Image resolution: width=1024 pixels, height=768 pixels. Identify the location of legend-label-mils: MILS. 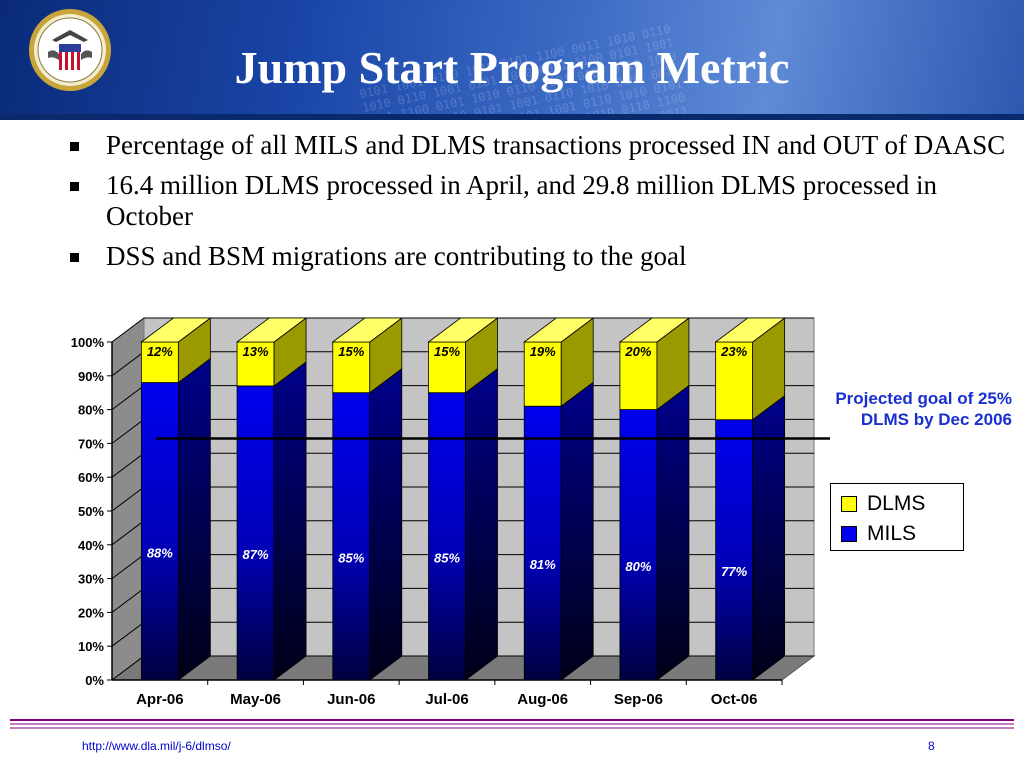
(892, 533).